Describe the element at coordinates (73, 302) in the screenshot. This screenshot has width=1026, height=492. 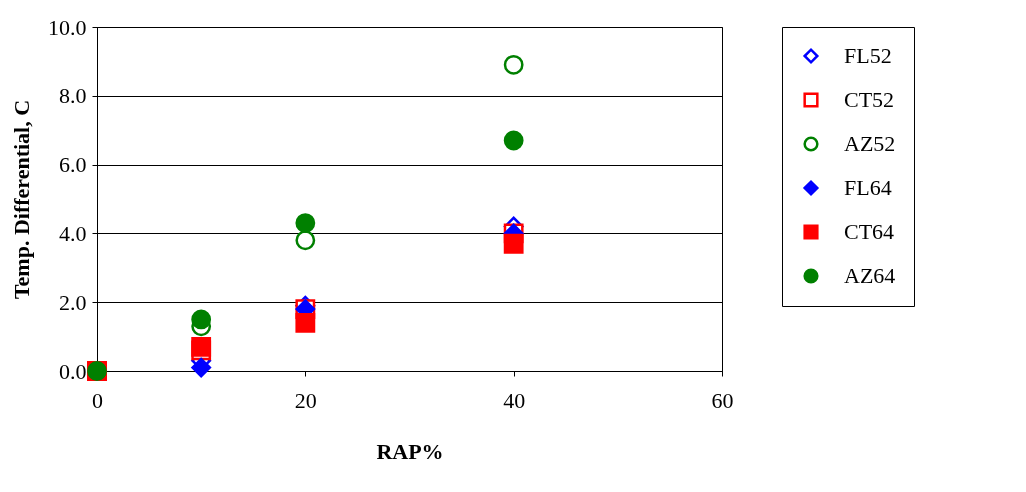
I see `y-tick-label: 2.0` at that location.